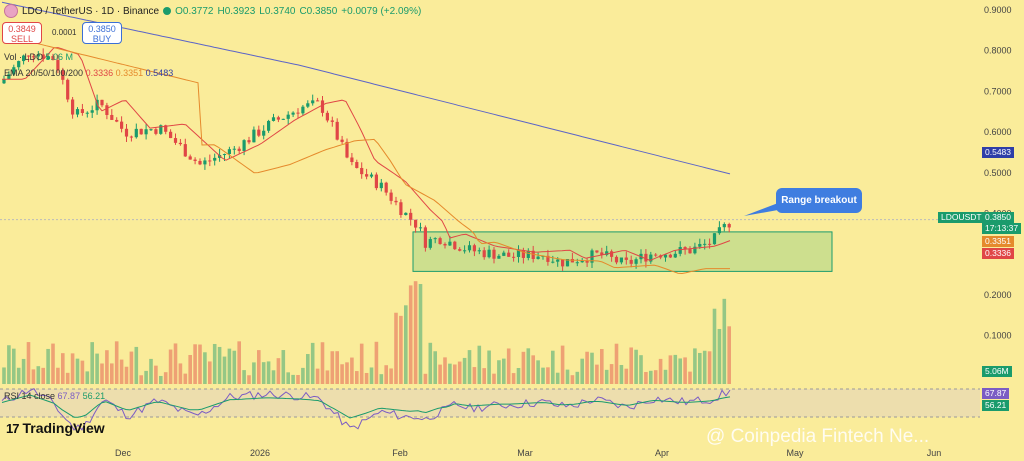 The width and height of the screenshot is (1024, 461). Describe the element at coordinates (400, 453) in the screenshot. I see `x-tick-label: Feb` at that location.